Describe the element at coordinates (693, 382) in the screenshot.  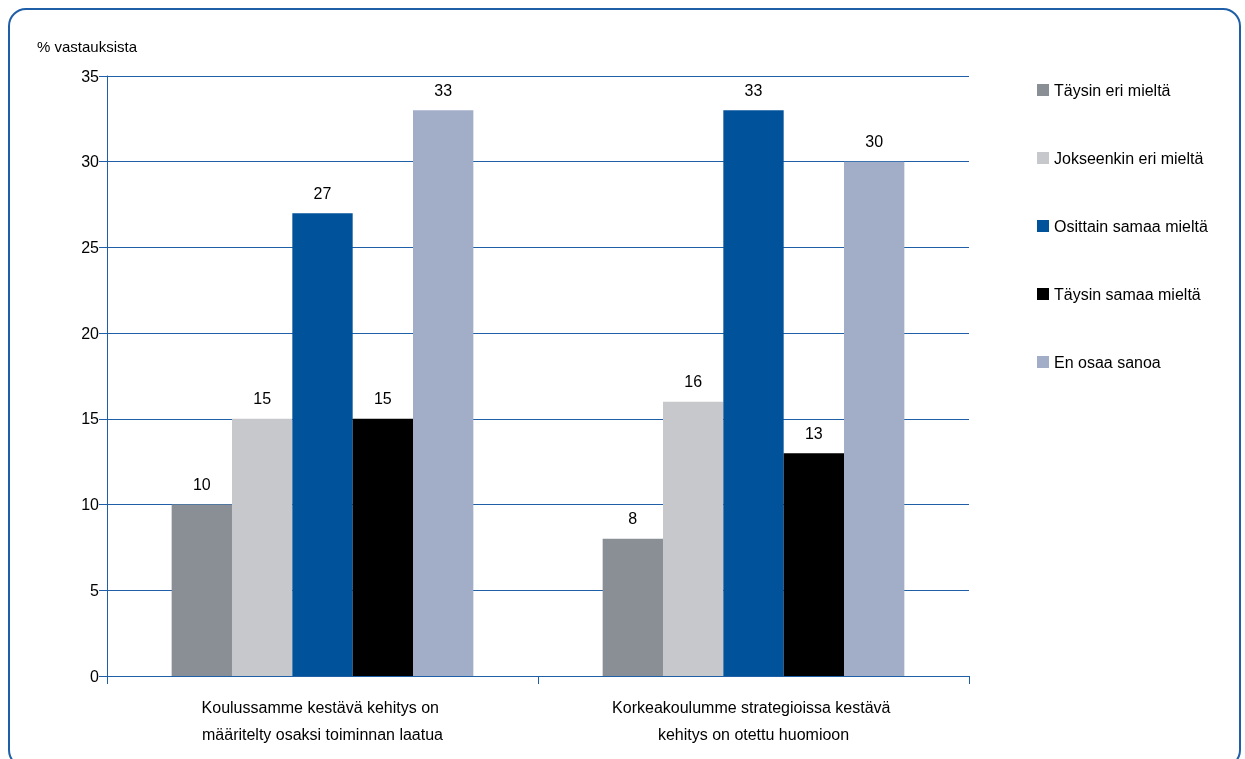
I see `data-label: 16` at that location.